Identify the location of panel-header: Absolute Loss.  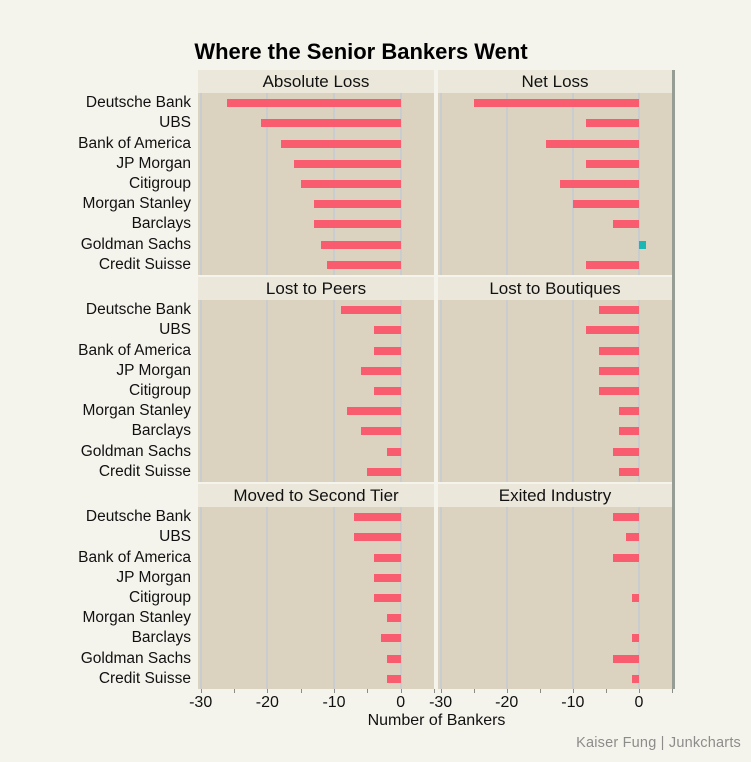
(316, 81).